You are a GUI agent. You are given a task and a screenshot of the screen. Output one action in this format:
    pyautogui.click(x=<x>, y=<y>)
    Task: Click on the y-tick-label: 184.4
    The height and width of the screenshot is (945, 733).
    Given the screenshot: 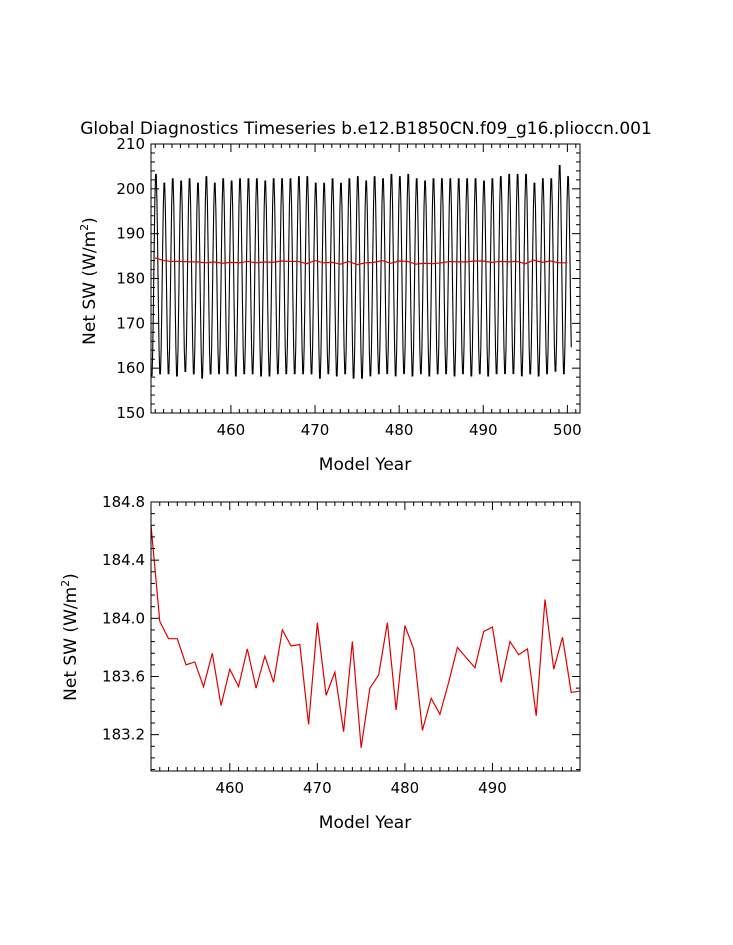 What is the action you would take?
    pyautogui.click(x=123, y=560)
    